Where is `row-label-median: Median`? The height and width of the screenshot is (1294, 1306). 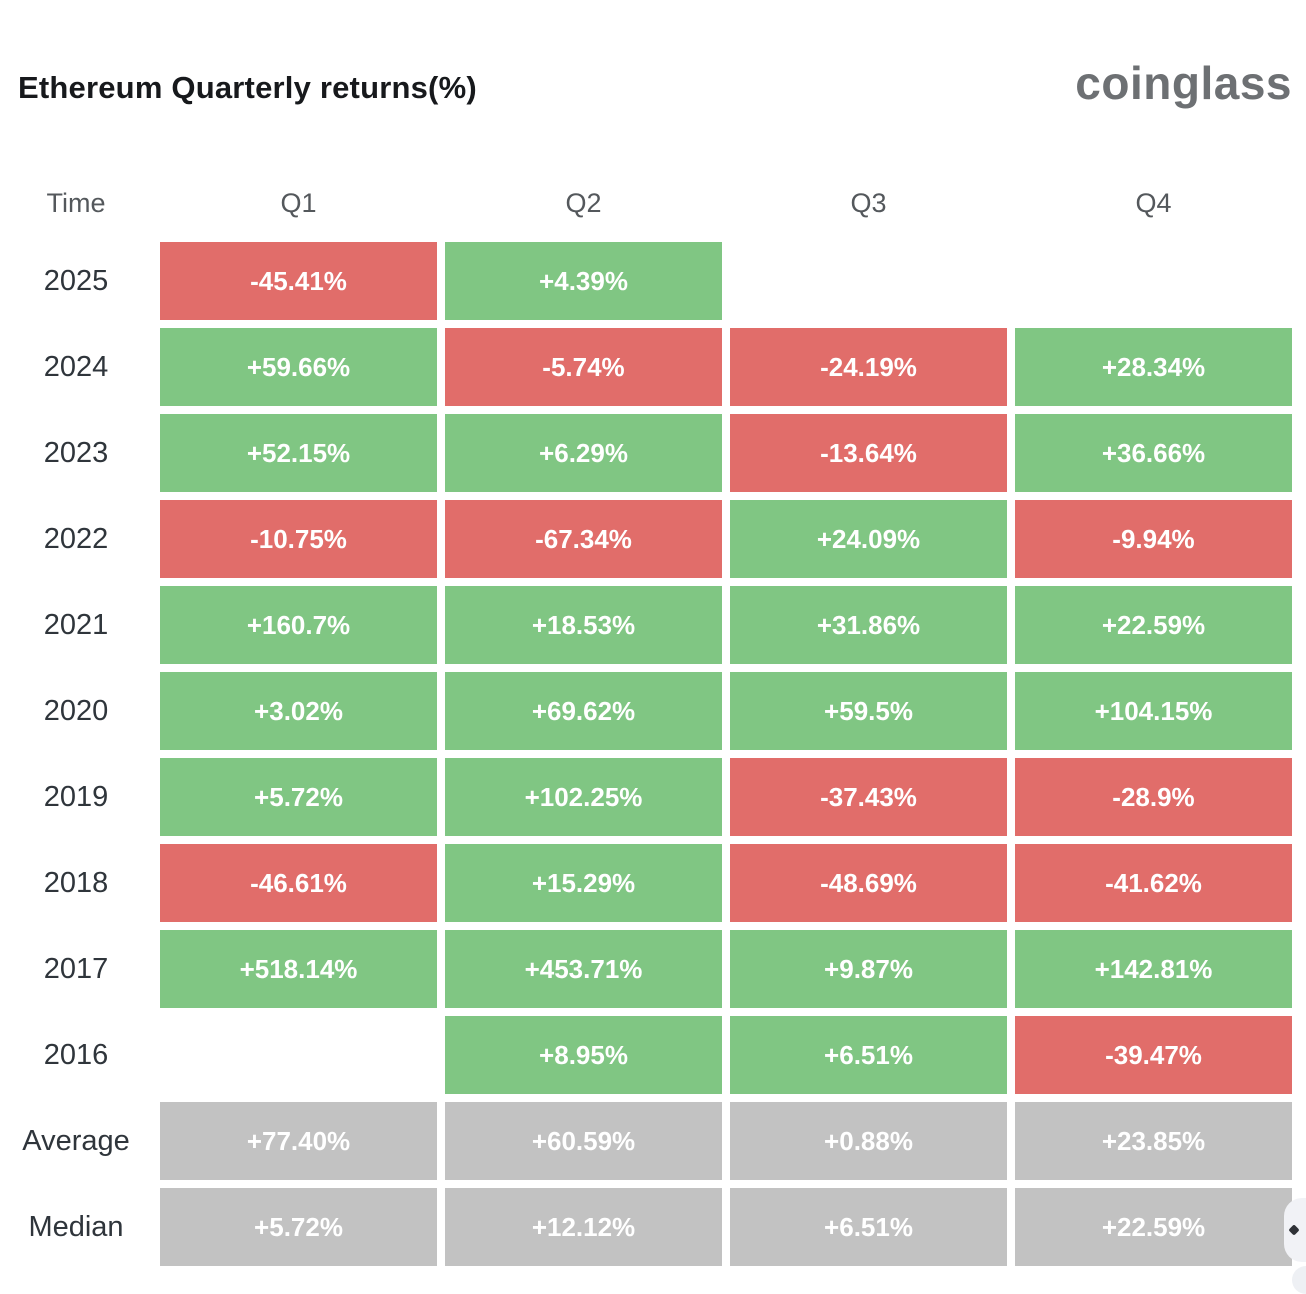
row-label-median: Median is located at coordinates (76, 1226).